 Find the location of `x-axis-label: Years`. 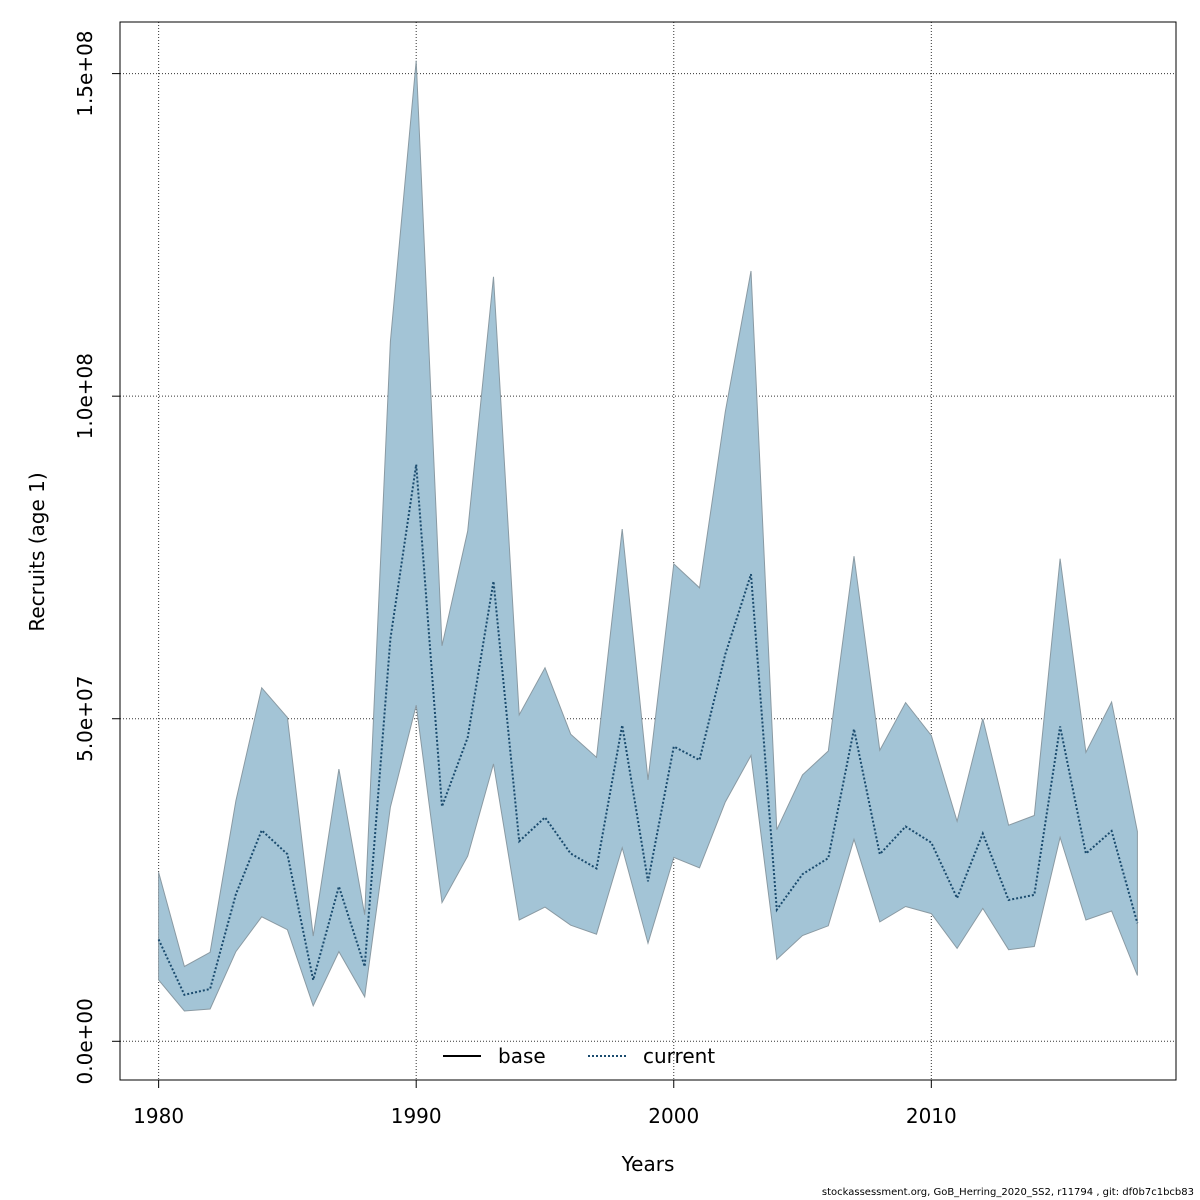

x-axis-label: Years is located at coordinates (648, 1164).